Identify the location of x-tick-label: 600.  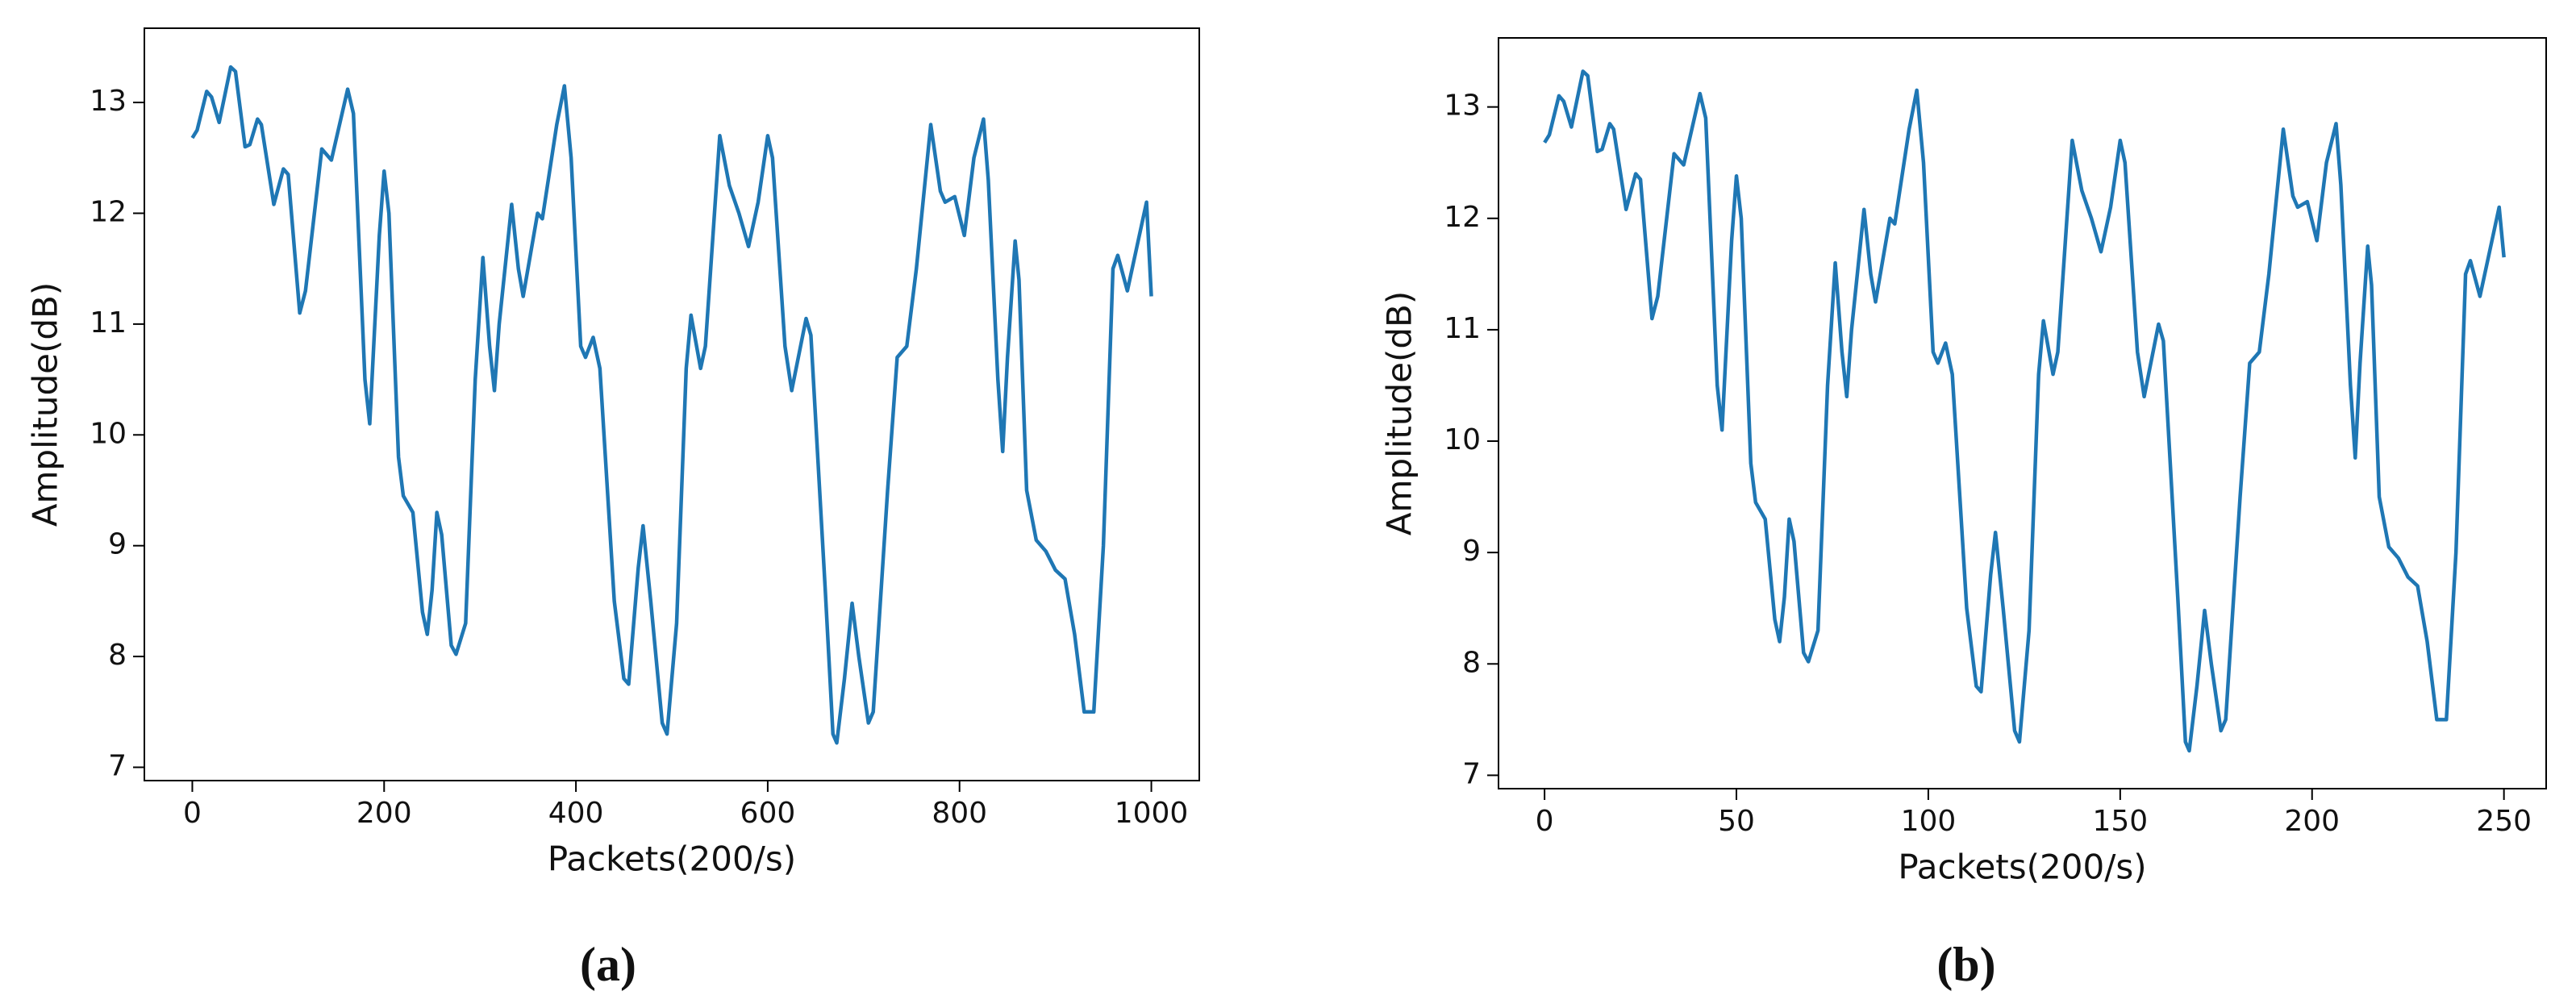
(768, 813).